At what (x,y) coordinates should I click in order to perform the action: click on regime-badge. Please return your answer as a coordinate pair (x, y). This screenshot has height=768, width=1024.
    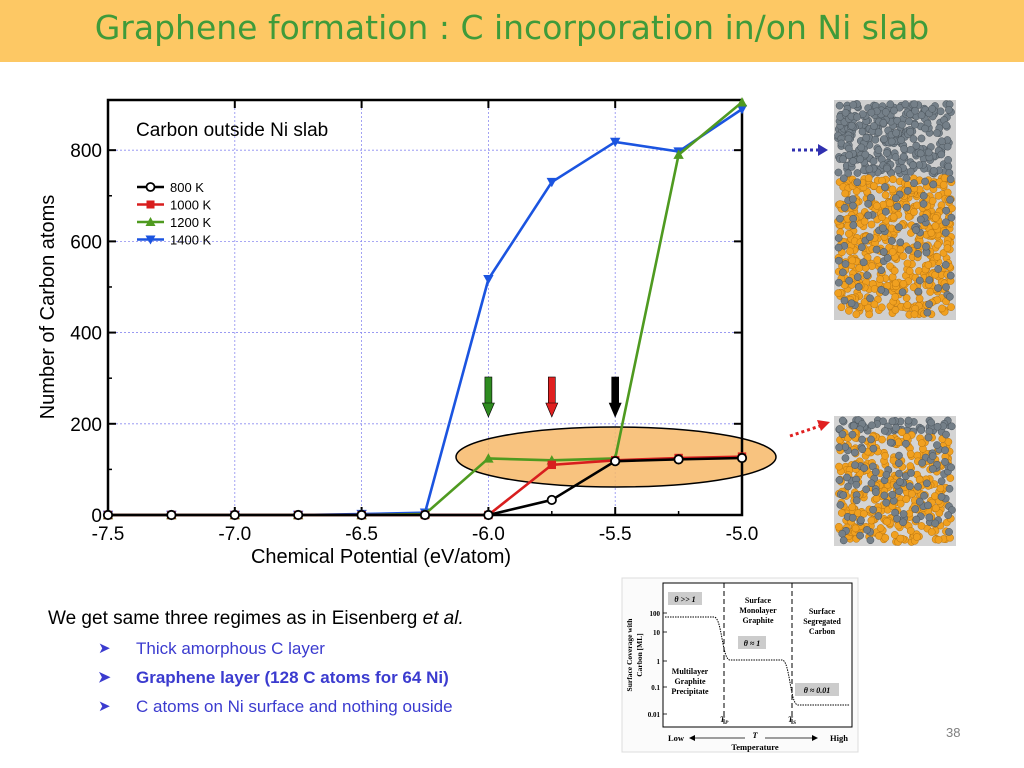
    Looking at the image, I should click on (817, 689).